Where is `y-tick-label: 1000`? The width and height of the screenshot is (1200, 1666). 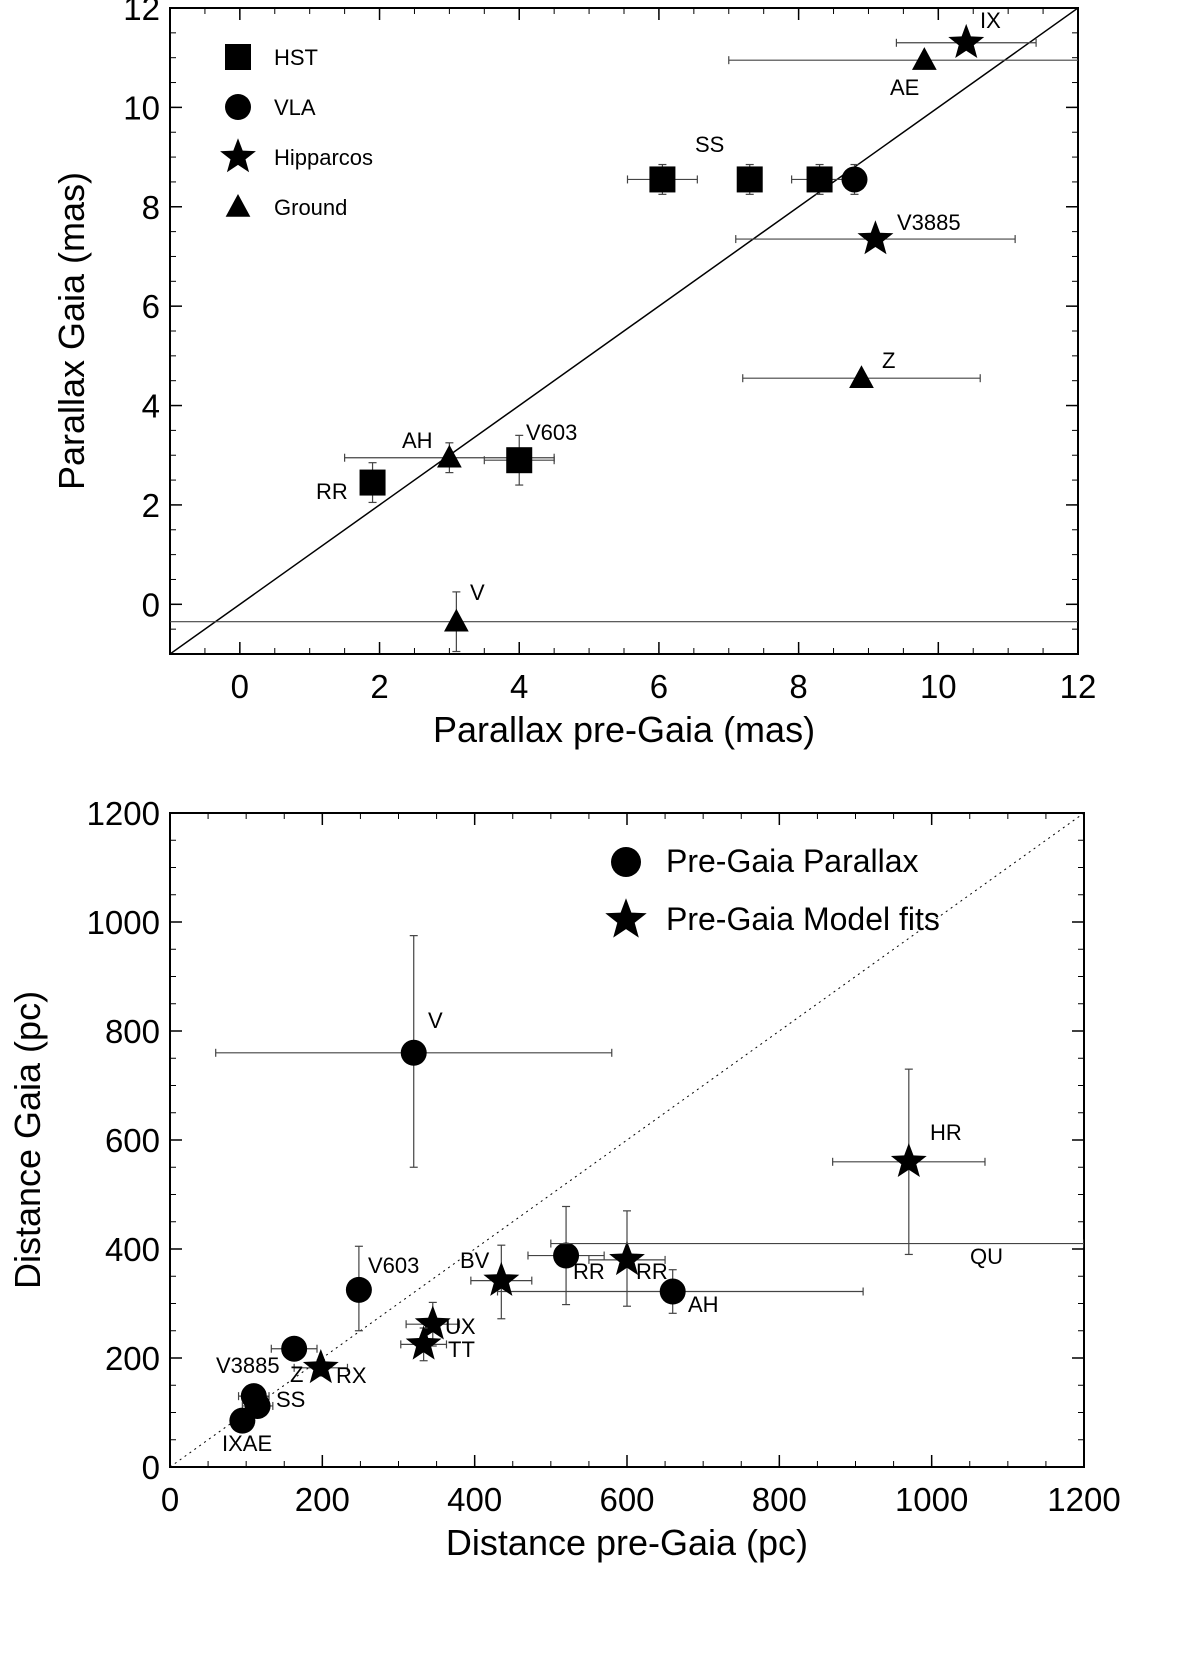
y-tick-label: 1000 is located at coordinates (123, 922).